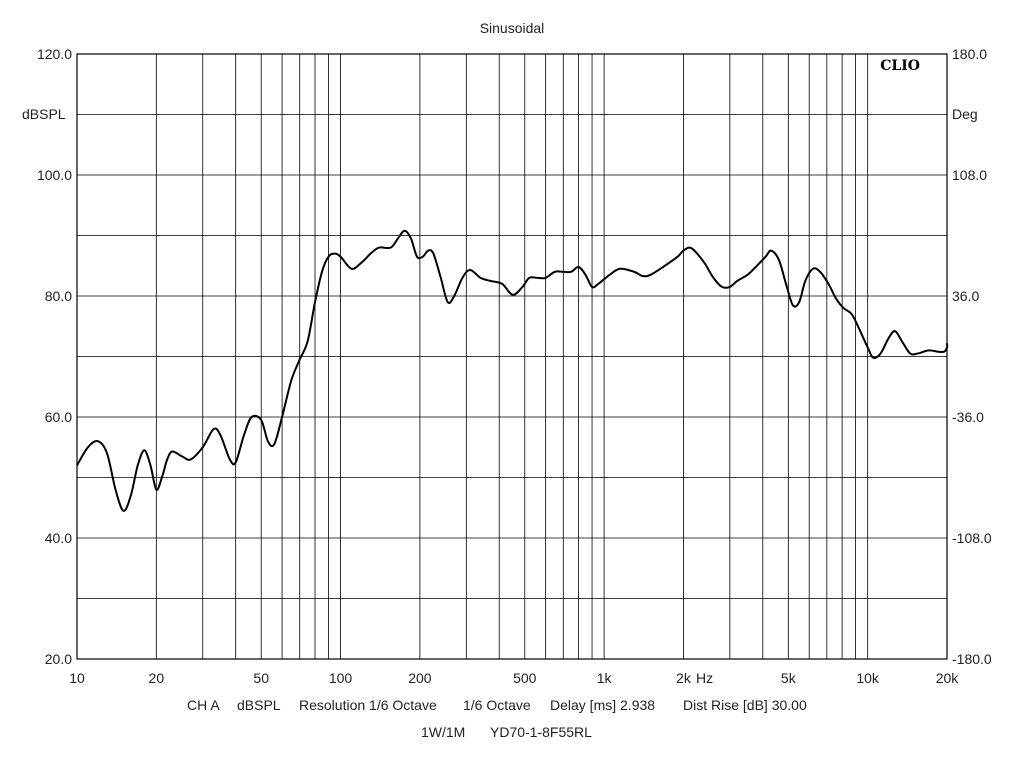  What do you see at coordinates (58, 417) in the screenshot?
I see `y-tick-label: 60.0` at bounding box center [58, 417].